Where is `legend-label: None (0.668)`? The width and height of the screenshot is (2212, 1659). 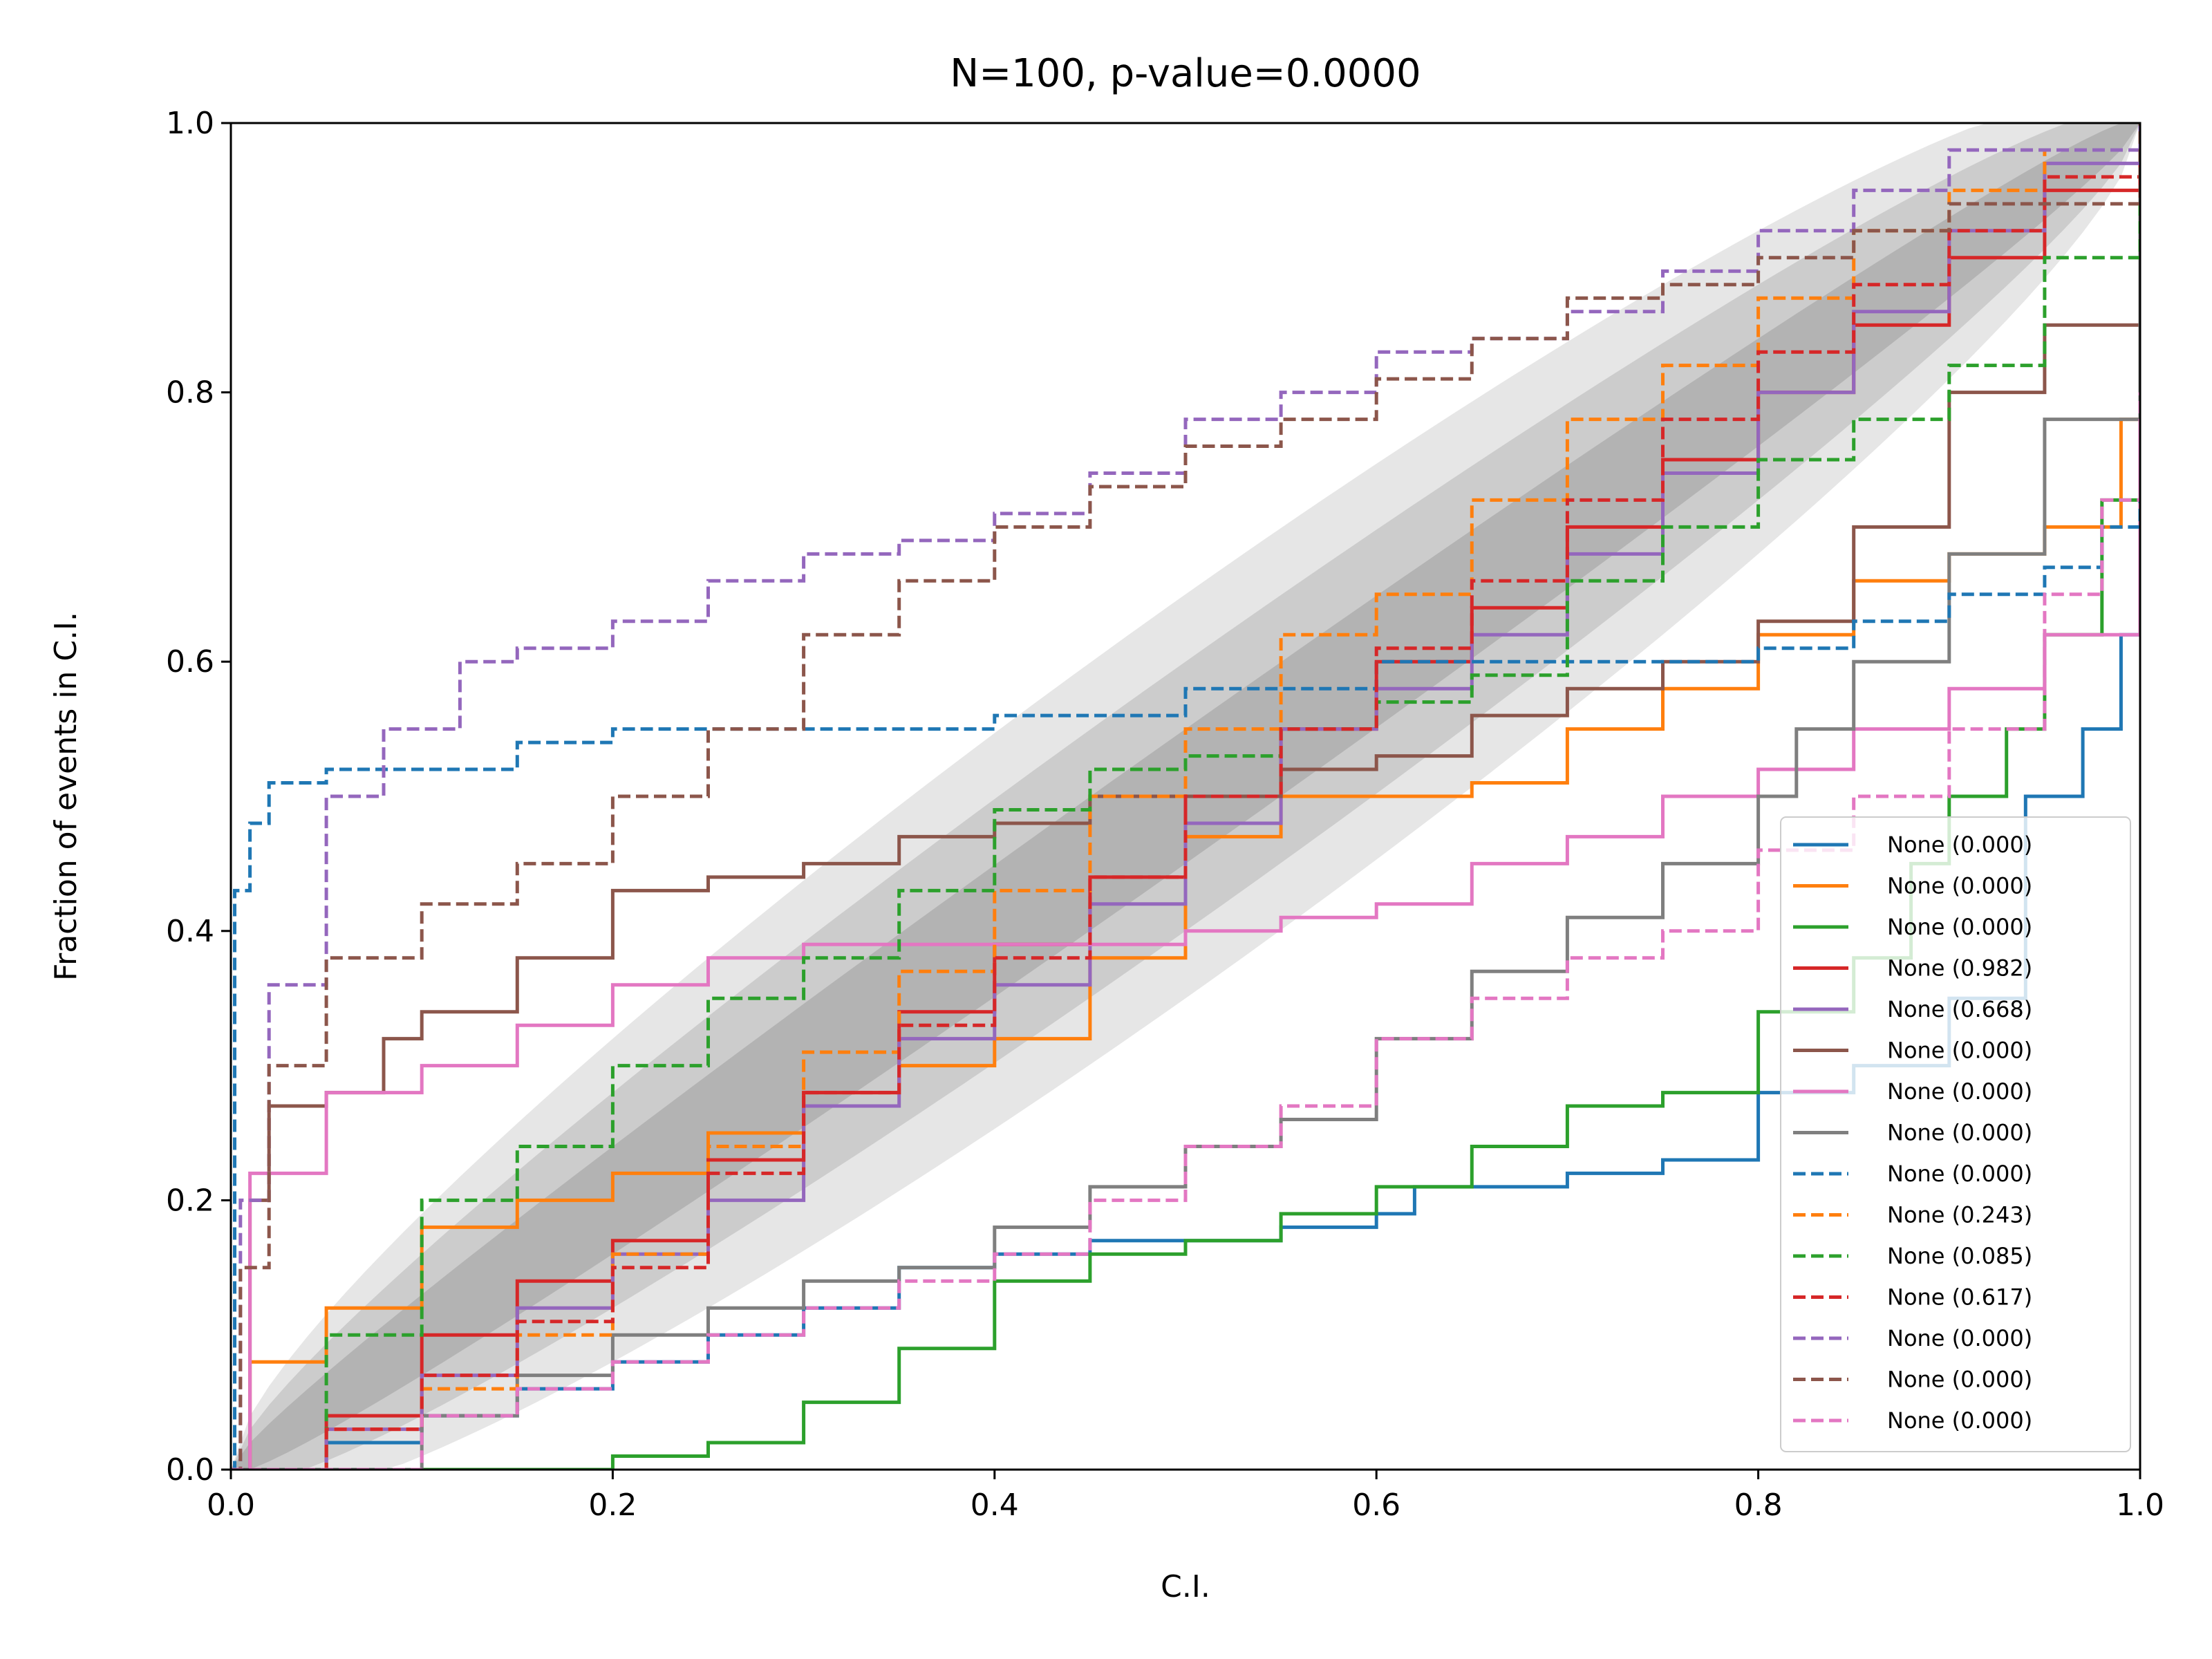 legend-label: None (0.668) is located at coordinates (1960, 1009).